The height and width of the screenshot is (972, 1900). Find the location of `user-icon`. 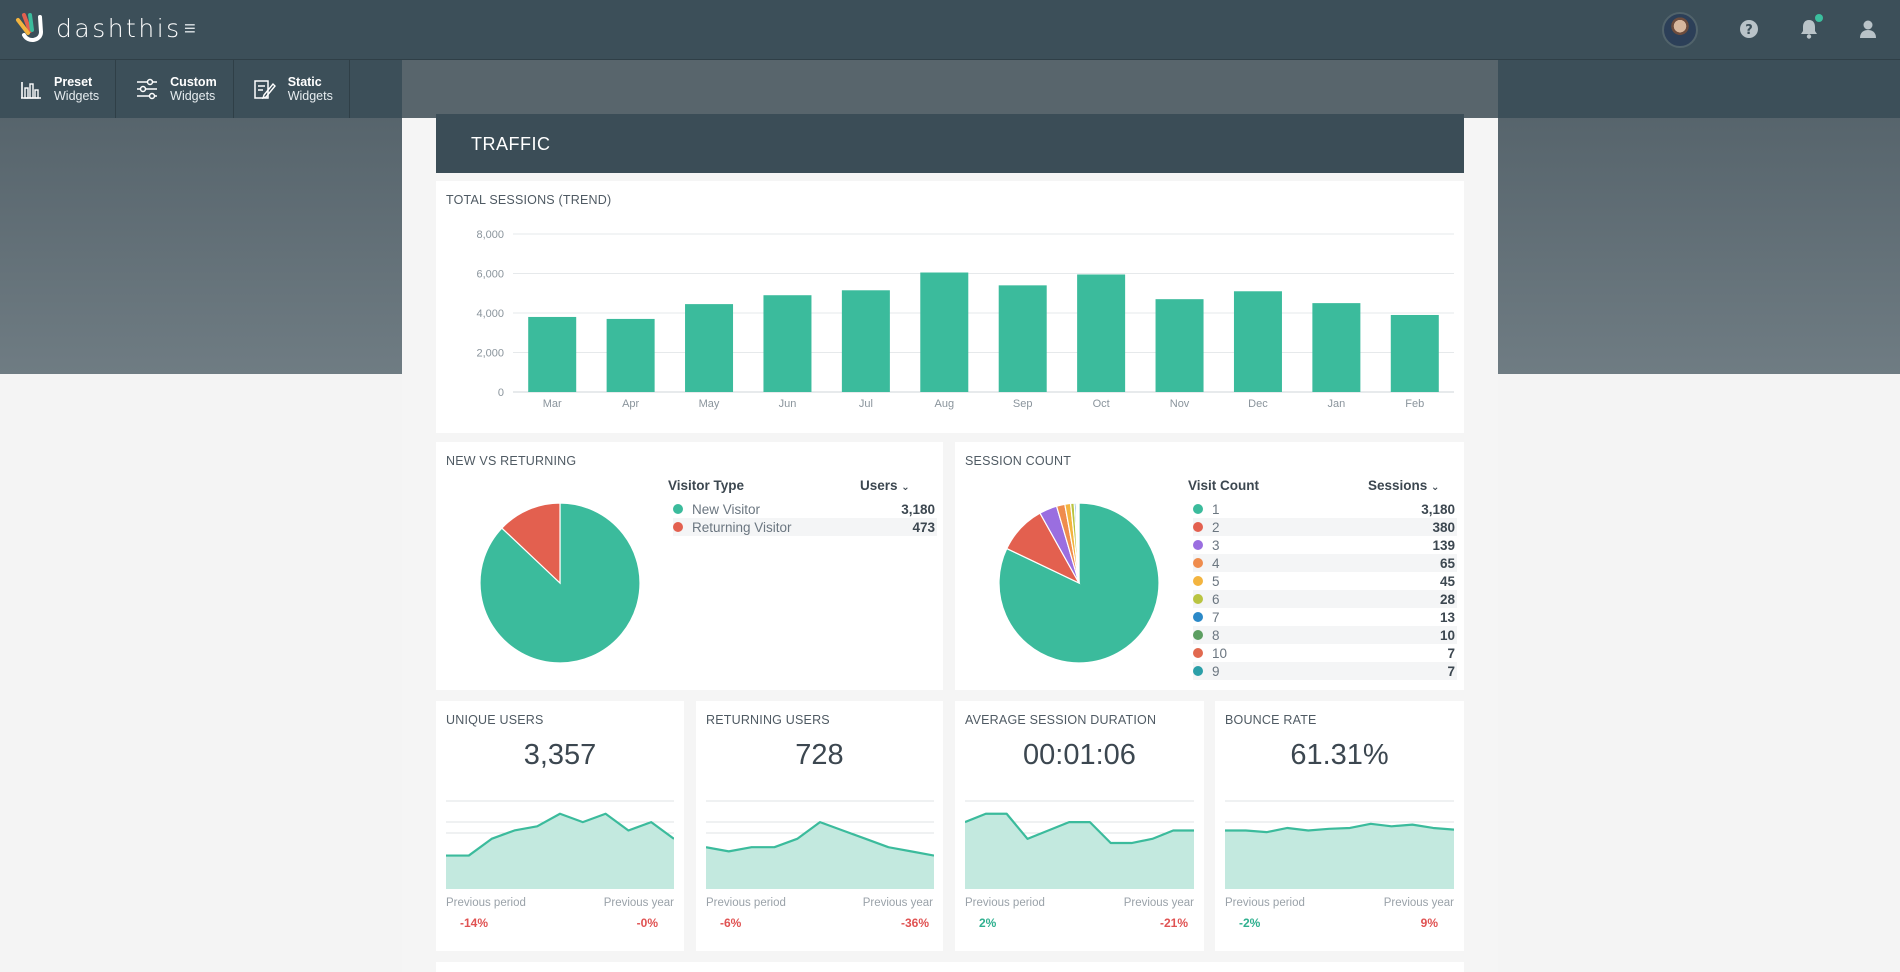

user-icon is located at coordinates (1868, 29).